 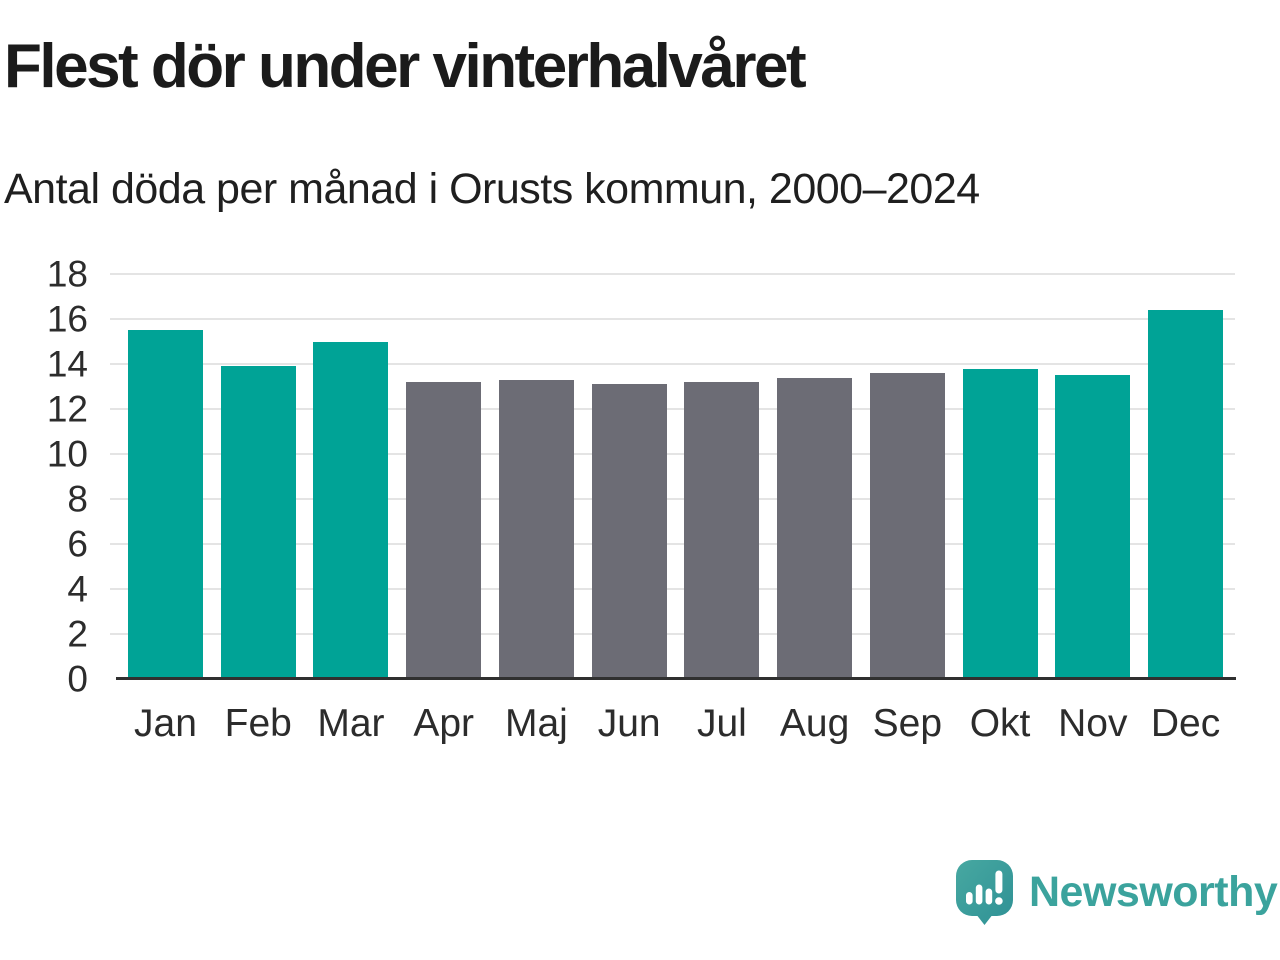 What do you see at coordinates (77, 679) in the screenshot?
I see `y-axis-label-0: 0` at bounding box center [77, 679].